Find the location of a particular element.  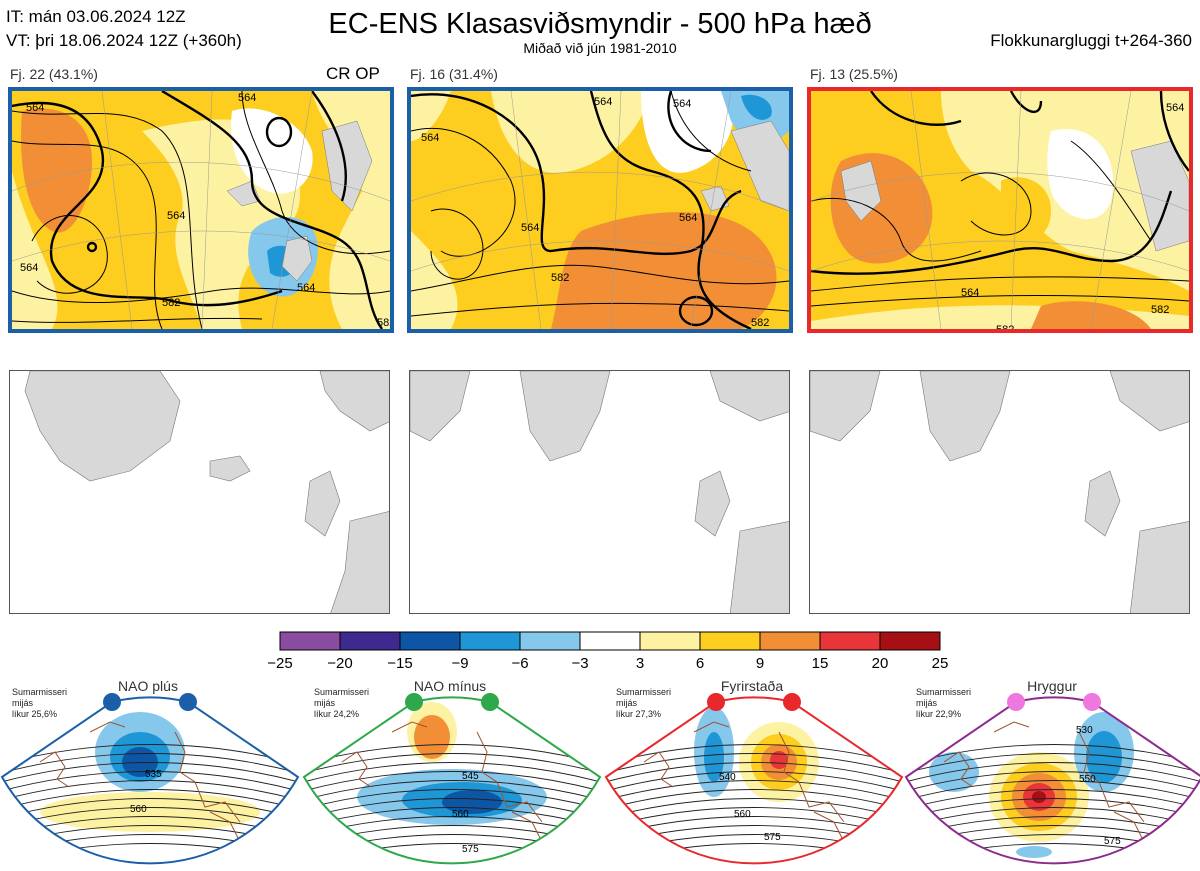

colorbar-tick-label: −3 is located at coordinates (580, 663).